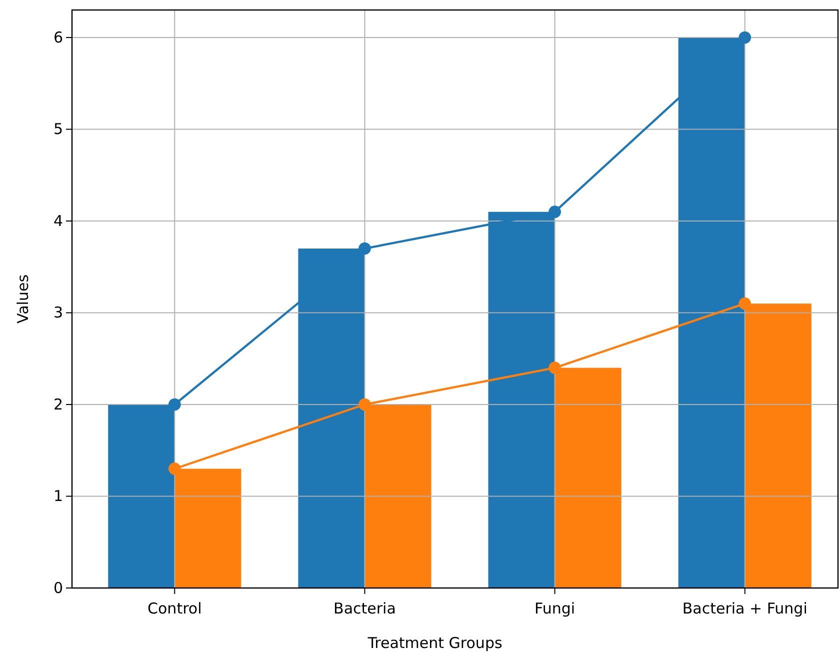 This screenshot has width=840, height=655. What do you see at coordinates (365, 609) in the screenshot?
I see `x-tick-label: Bacteria` at bounding box center [365, 609].